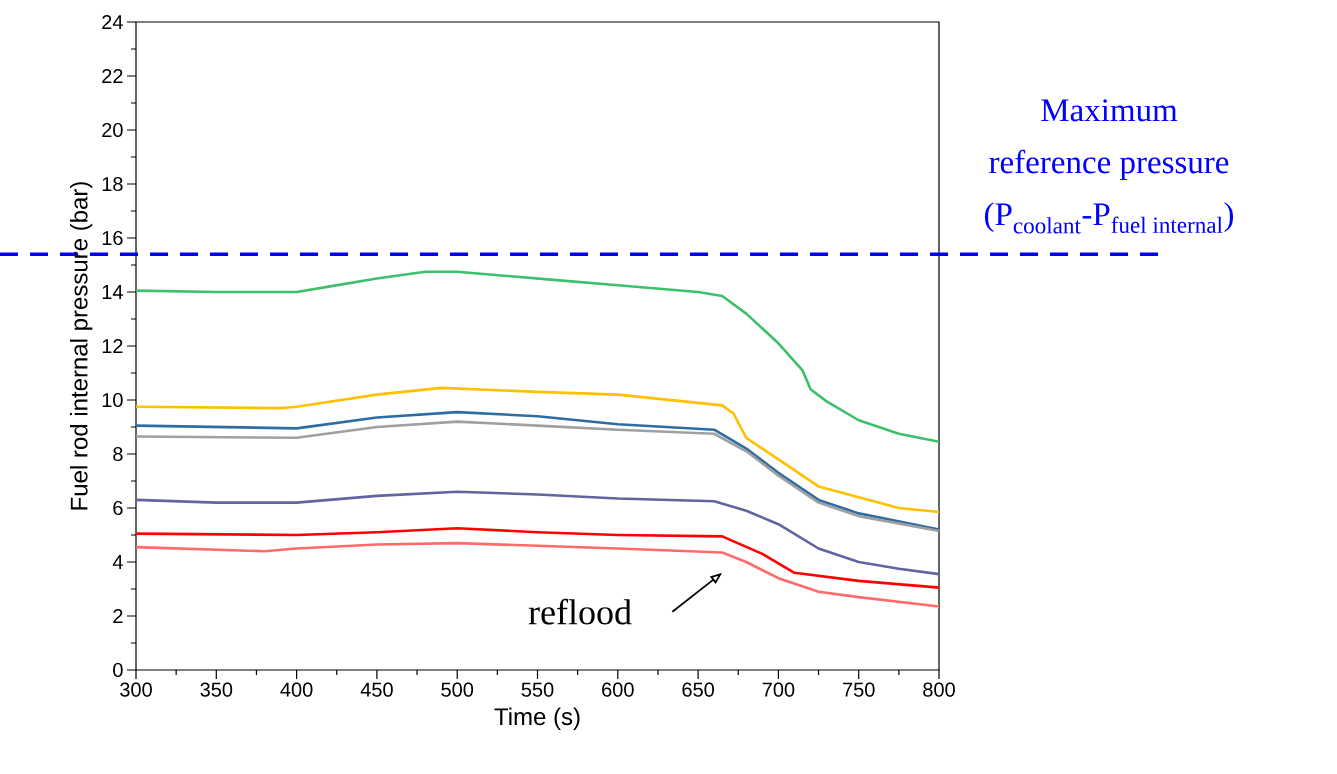 Image resolution: width=1337 pixels, height=774 pixels. Describe the element at coordinates (1109, 166) in the screenshot. I see `ref-line-label: $\begin{array}{c}\text{Maximum}\\ \text{reference pressure}\\ \text{(P}_{\text{coolant}}\text{-P}_{\text{fuel internal}}\text{)}\end{array}$` at that location.